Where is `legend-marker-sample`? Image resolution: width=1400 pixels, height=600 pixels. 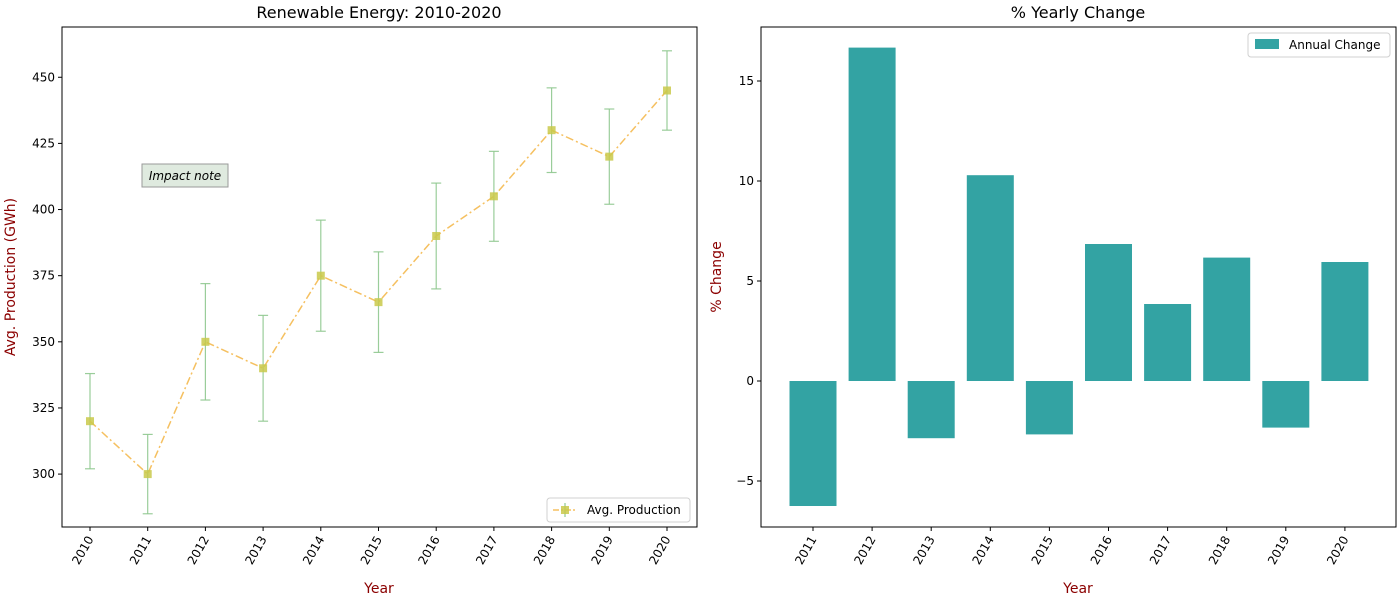 legend-marker-sample is located at coordinates (565, 510).